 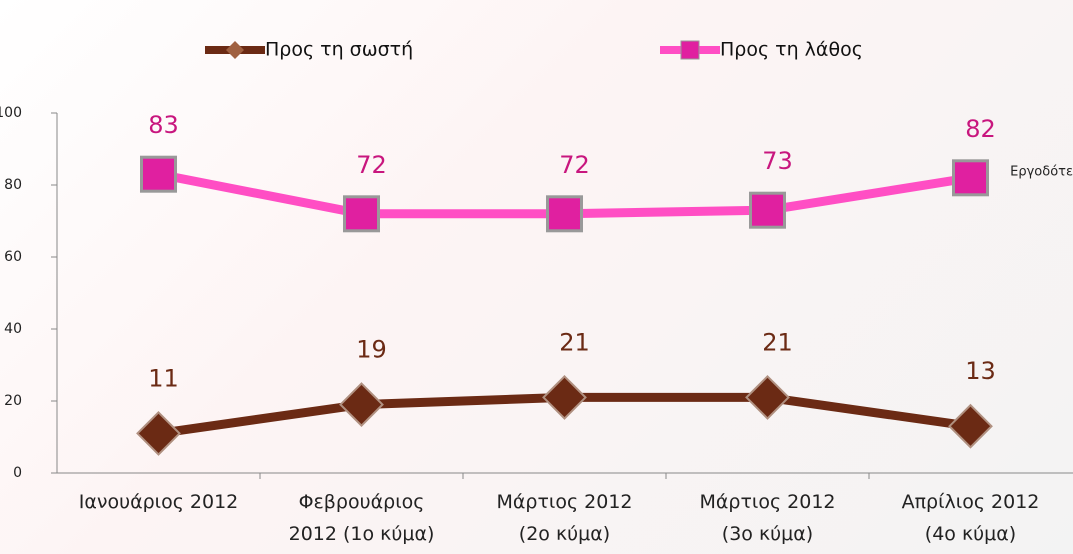 I want to click on legend-label: Προς τη σωστή, so click(x=339, y=50).